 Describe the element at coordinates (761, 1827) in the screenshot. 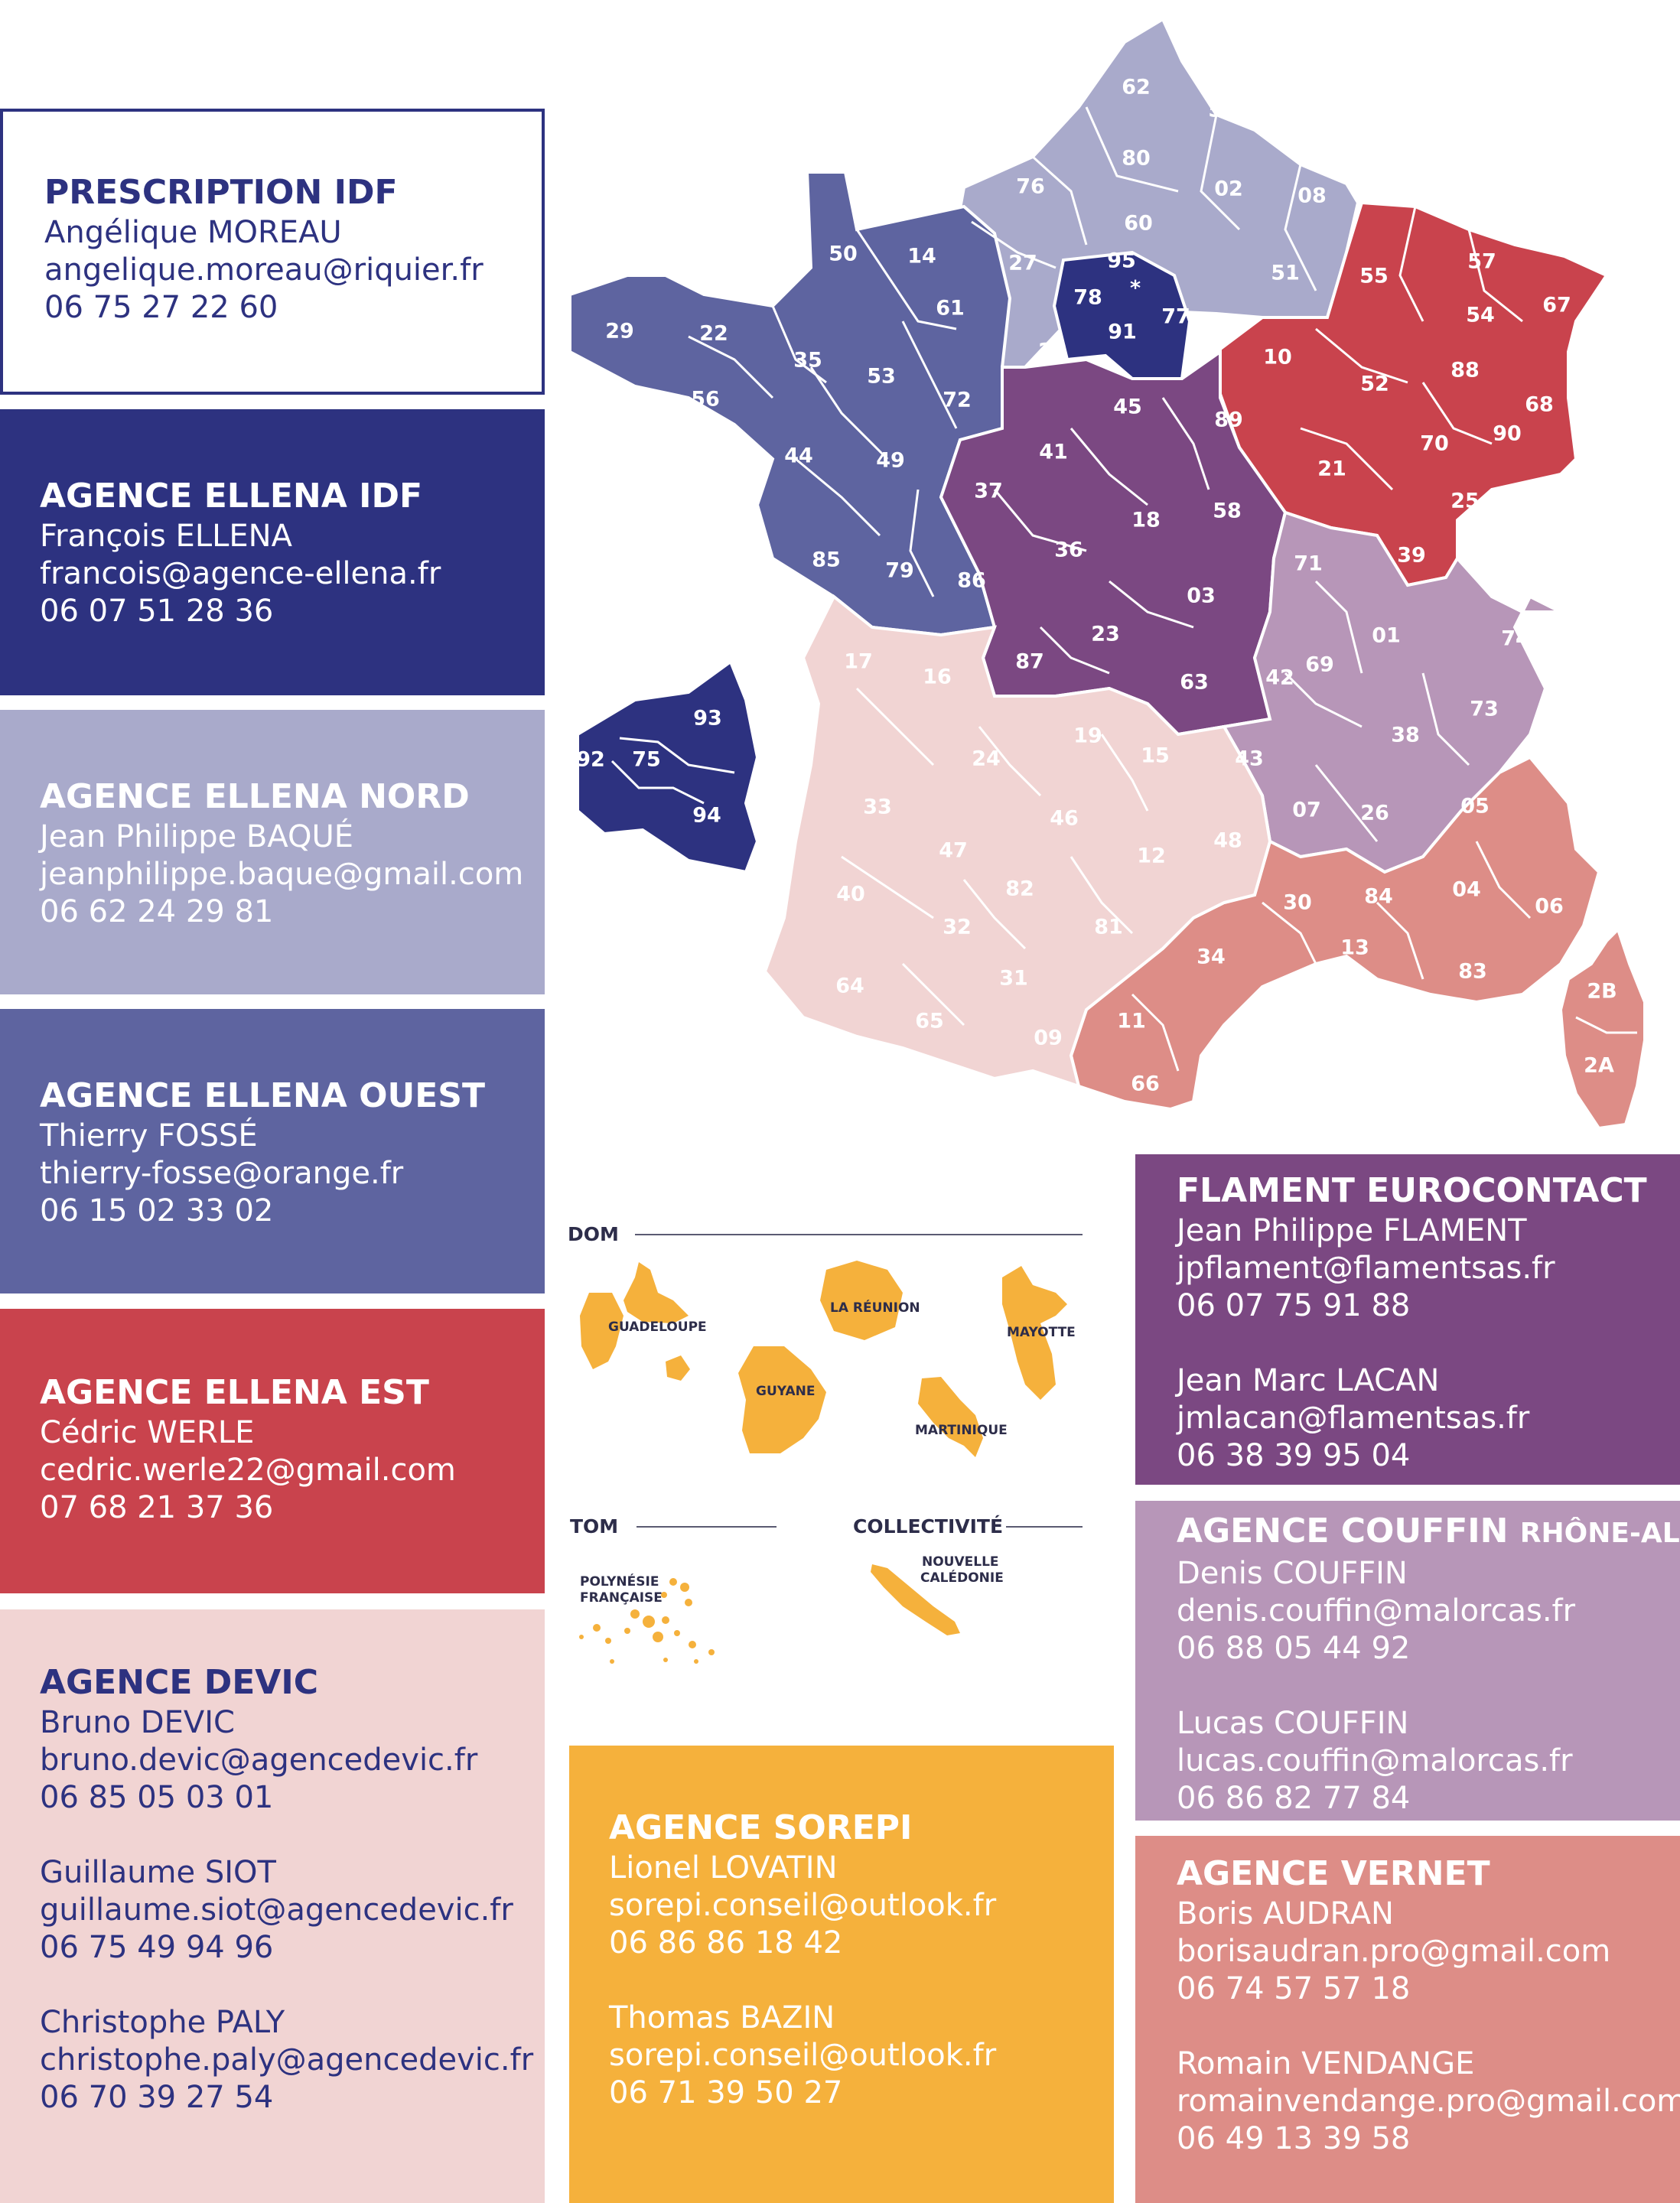

I see `card-title: AGENCE SOREPI` at that location.